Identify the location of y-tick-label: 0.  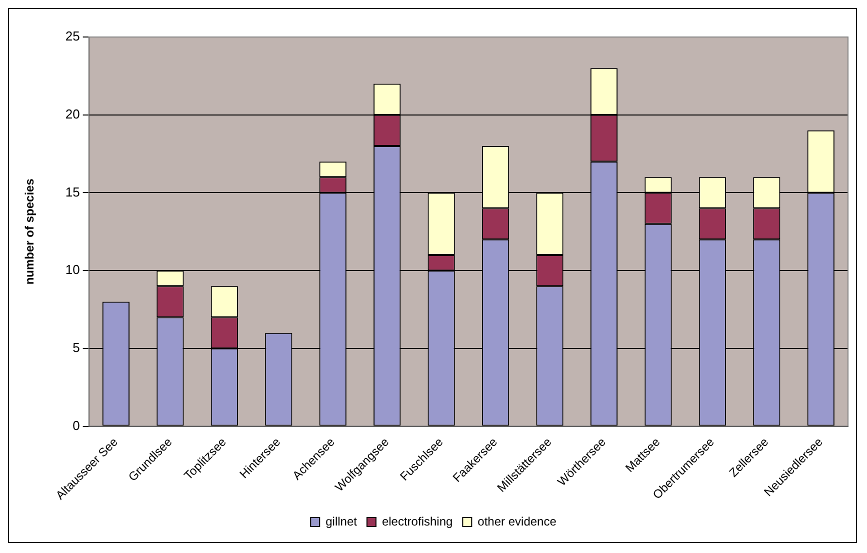
(76, 425).